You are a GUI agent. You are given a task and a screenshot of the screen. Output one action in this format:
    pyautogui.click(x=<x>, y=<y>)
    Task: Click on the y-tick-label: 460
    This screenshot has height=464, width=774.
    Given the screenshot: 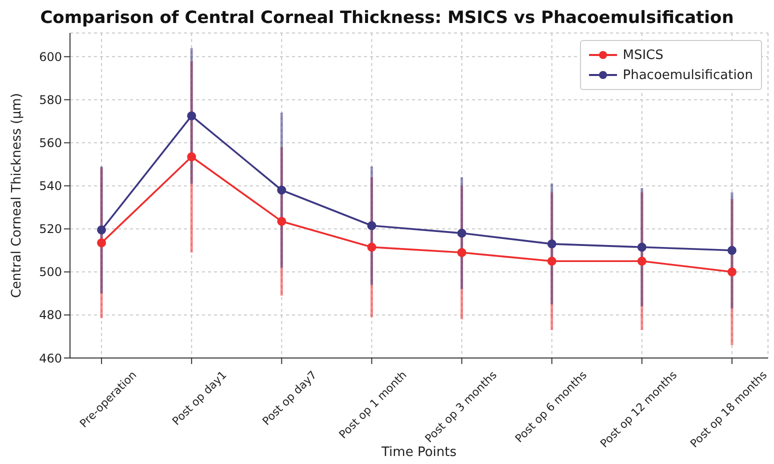 What is the action you would take?
    pyautogui.click(x=50, y=358)
    